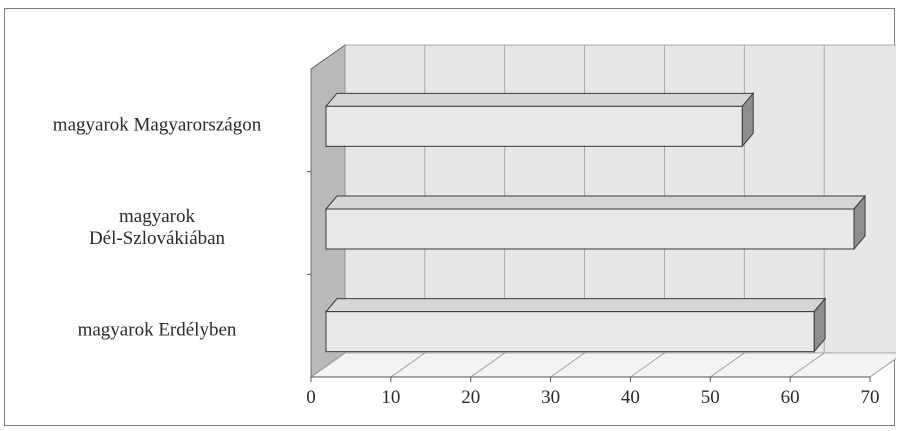 The width and height of the screenshot is (900, 431). Describe the element at coordinates (157, 216) in the screenshot. I see `category-label: magyarok` at that location.